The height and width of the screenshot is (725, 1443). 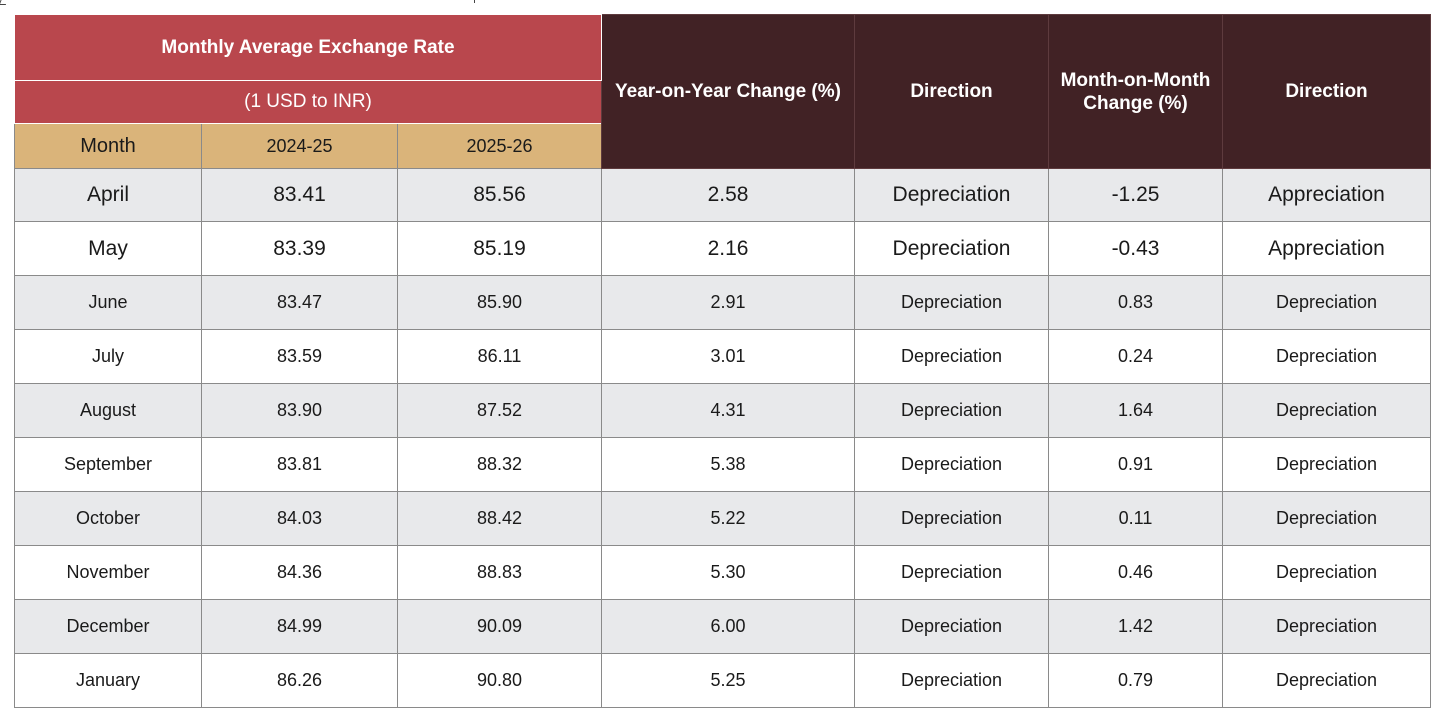 What do you see at coordinates (728, 91) in the screenshot?
I see `yoy-change-header: Year-on-Year Change (%)` at bounding box center [728, 91].